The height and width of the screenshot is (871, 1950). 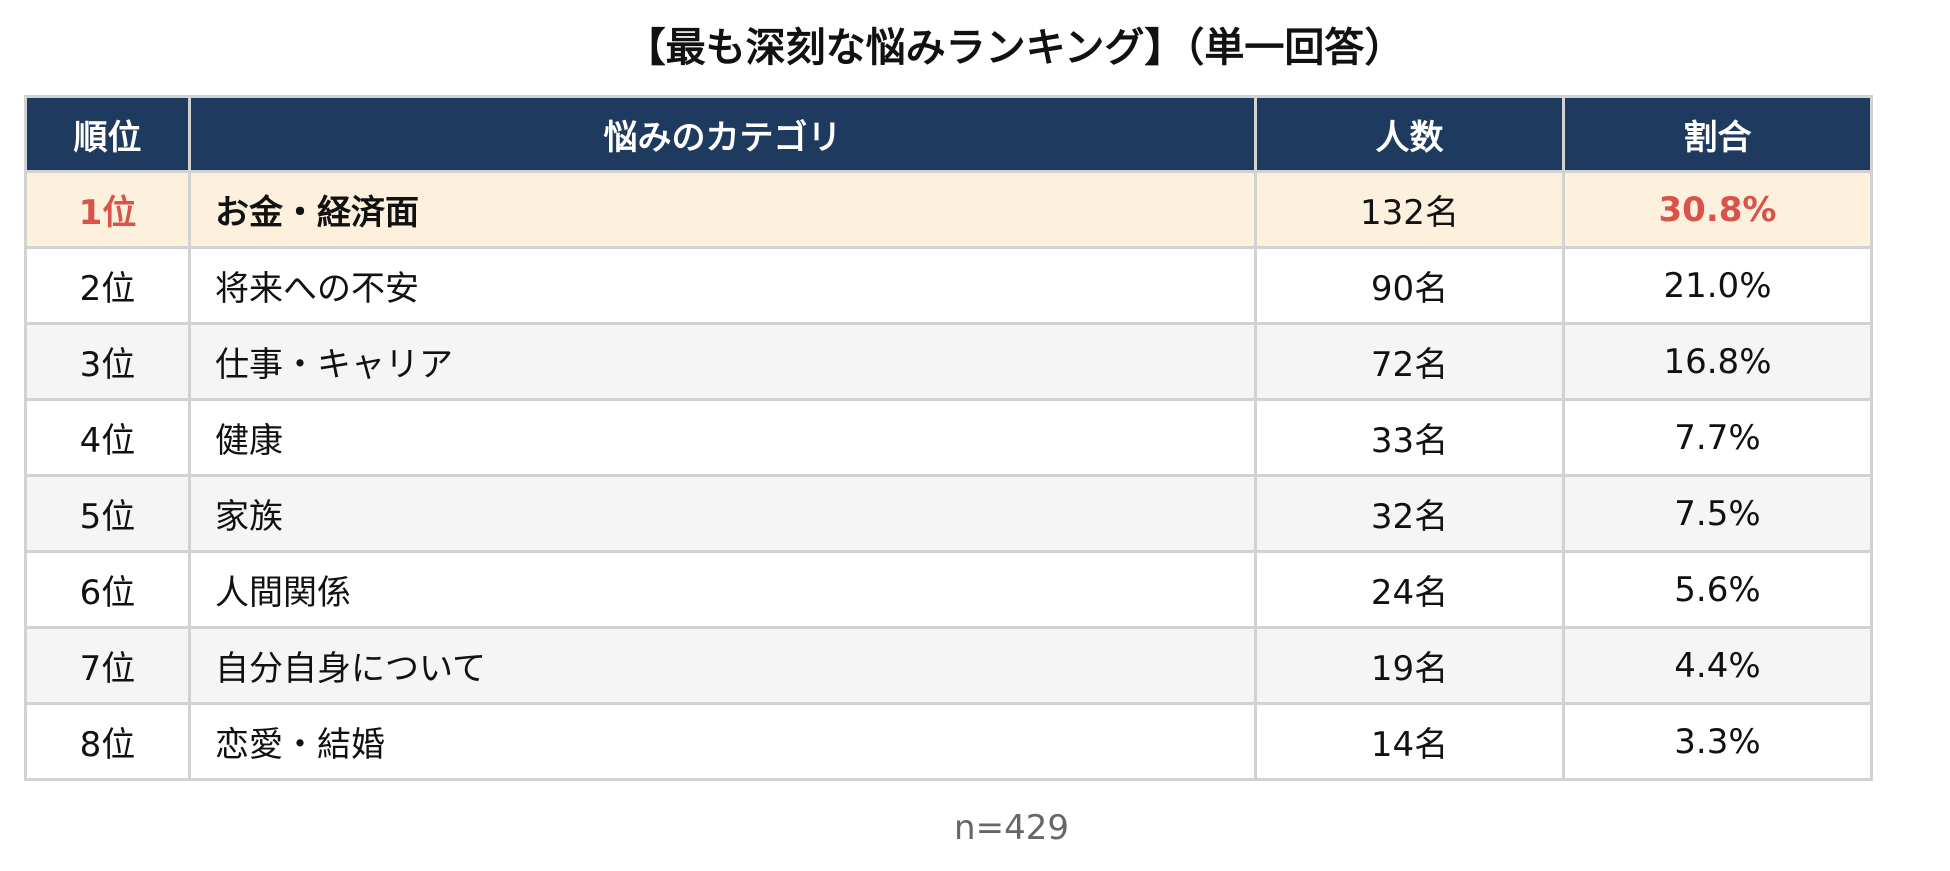 What do you see at coordinates (1409, 513) in the screenshot?
I see `count-cell: 32名` at bounding box center [1409, 513].